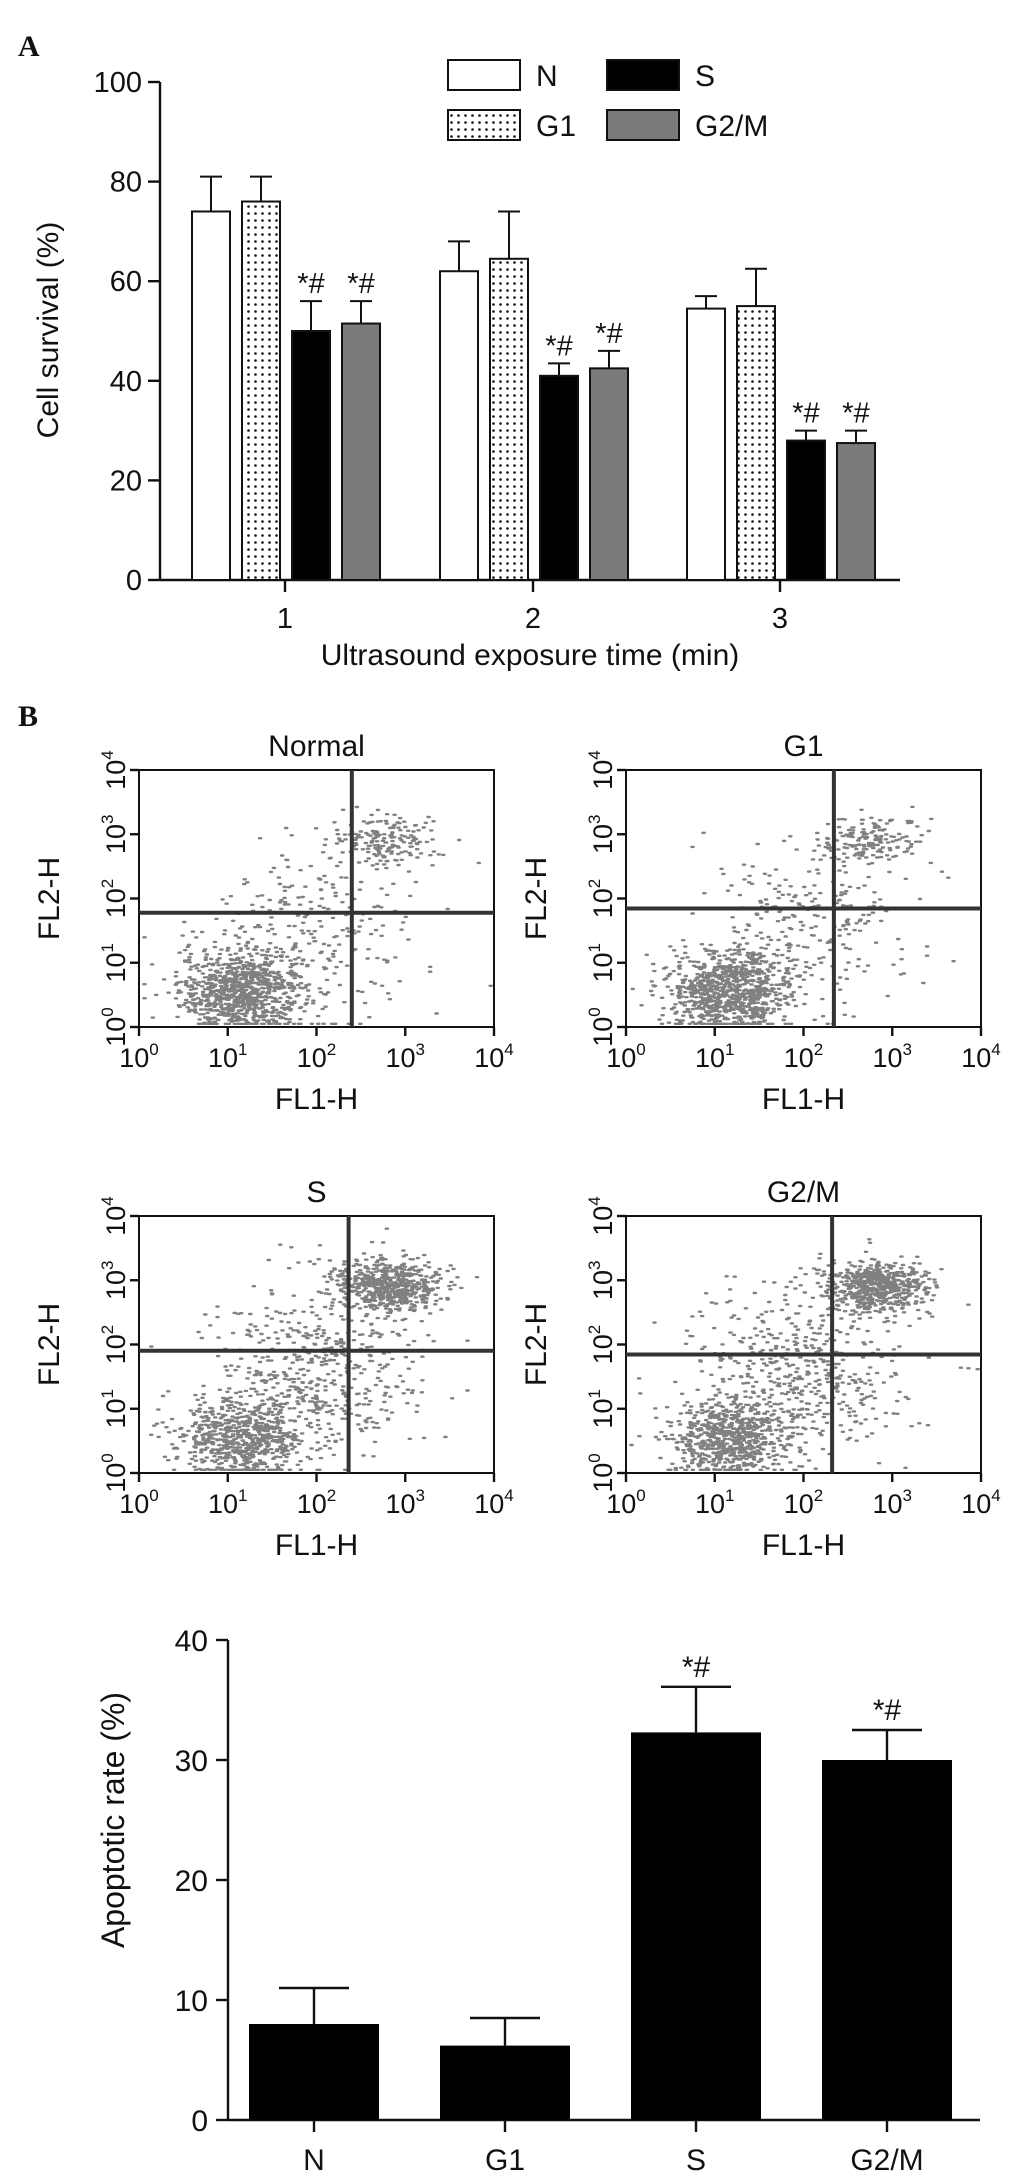 Image resolution: width=1033 pixels, height=2183 pixels. What do you see at coordinates (803, 746) in the screenshot?
I see `flow-panel-title: G1` at bounding box center [803, 746].